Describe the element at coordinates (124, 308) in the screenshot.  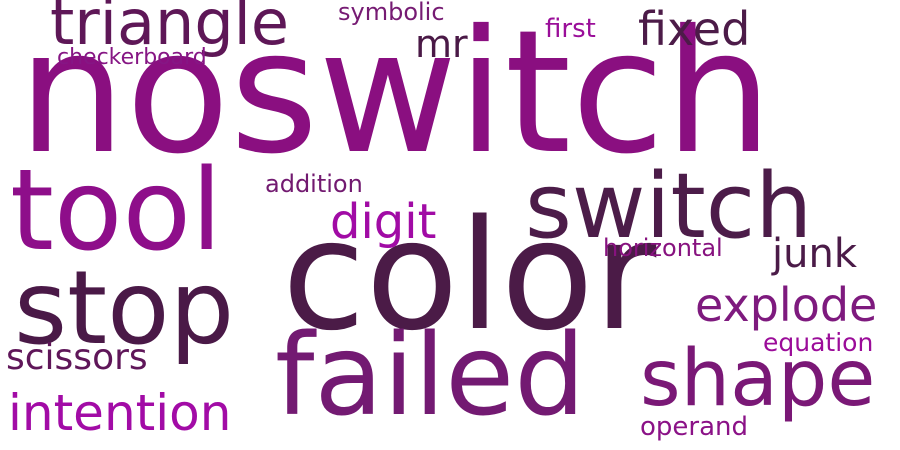
I see `word-stop: stop` at that location.